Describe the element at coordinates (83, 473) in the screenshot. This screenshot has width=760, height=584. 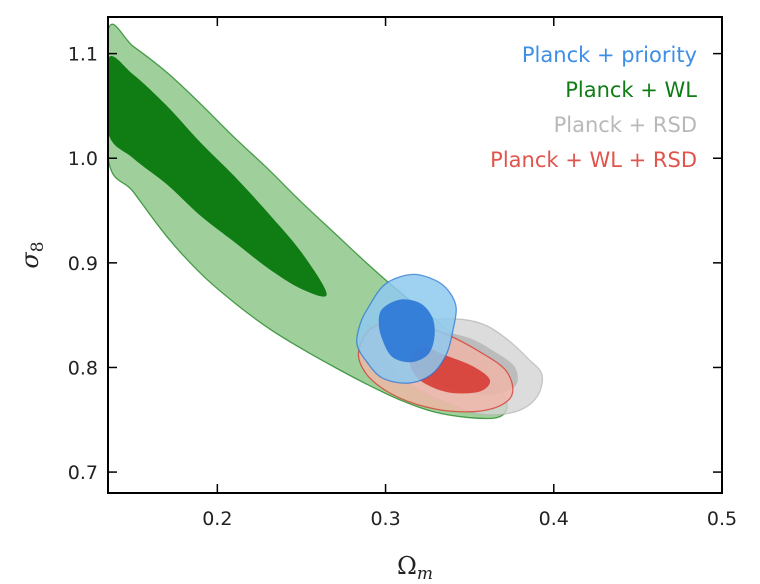
I see `y-tick-label: 0.7` at that location.